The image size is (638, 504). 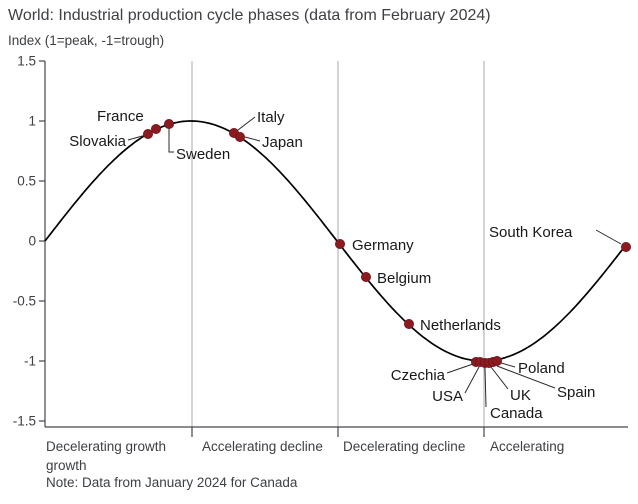 What do you see at coordinates (30, 361) in the screenshot?
I see `y-tick-label: -1` at bounding box center [30, 361].